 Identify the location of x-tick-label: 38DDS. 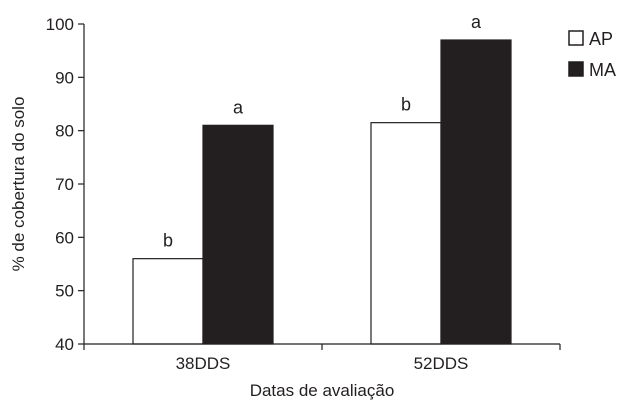
(203, 363).